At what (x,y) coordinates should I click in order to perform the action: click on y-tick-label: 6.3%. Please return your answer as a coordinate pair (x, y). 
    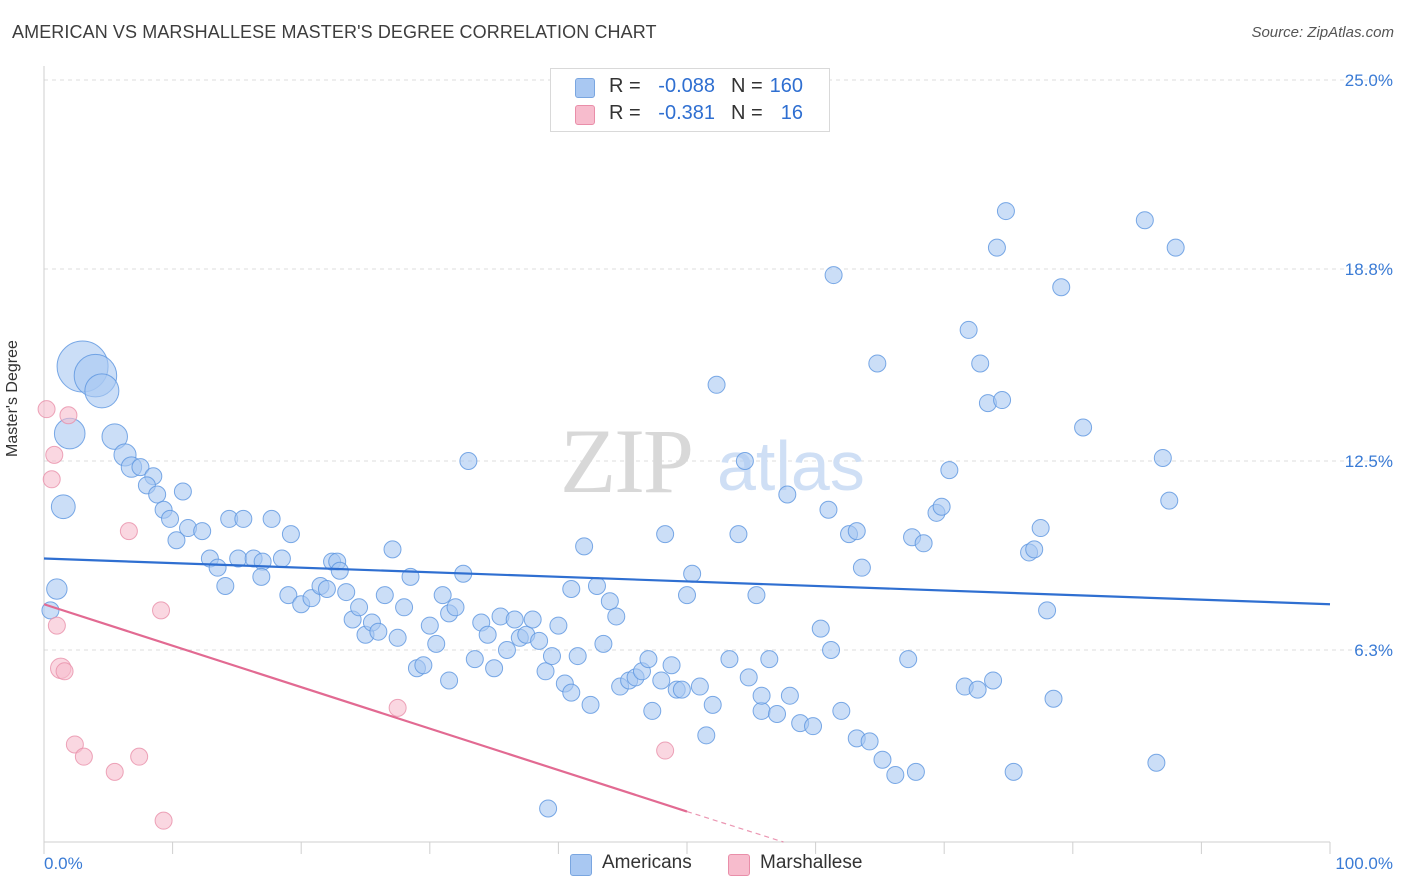
    Looking at the image, I should click on (1373, 650).